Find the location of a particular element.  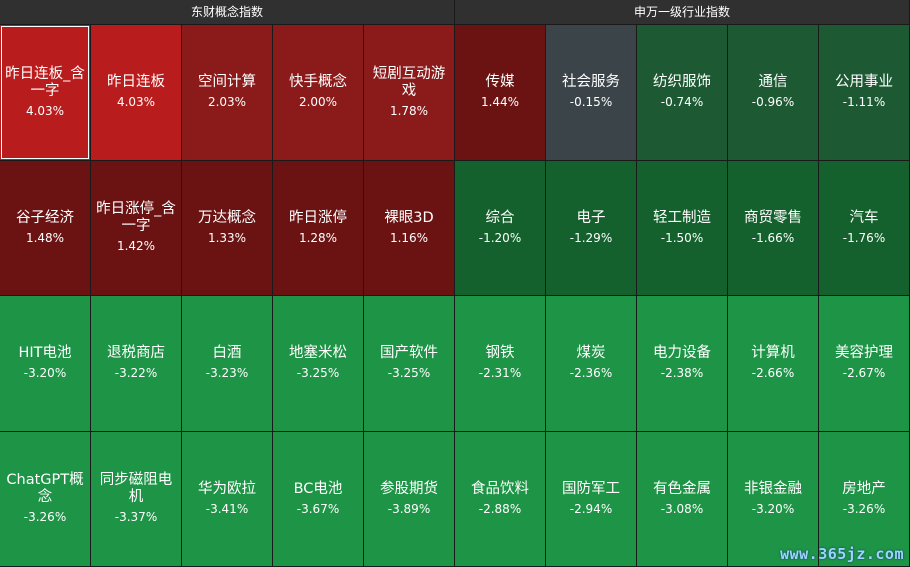

heatmap-tile: 公用事业 -1.11% is located at coordinates (864, 92).